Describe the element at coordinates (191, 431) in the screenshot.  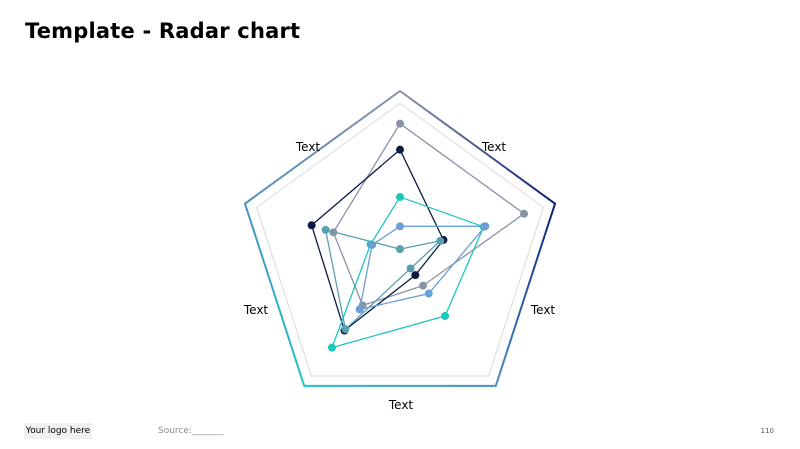
I see `source-note: Source:_______` at that location.